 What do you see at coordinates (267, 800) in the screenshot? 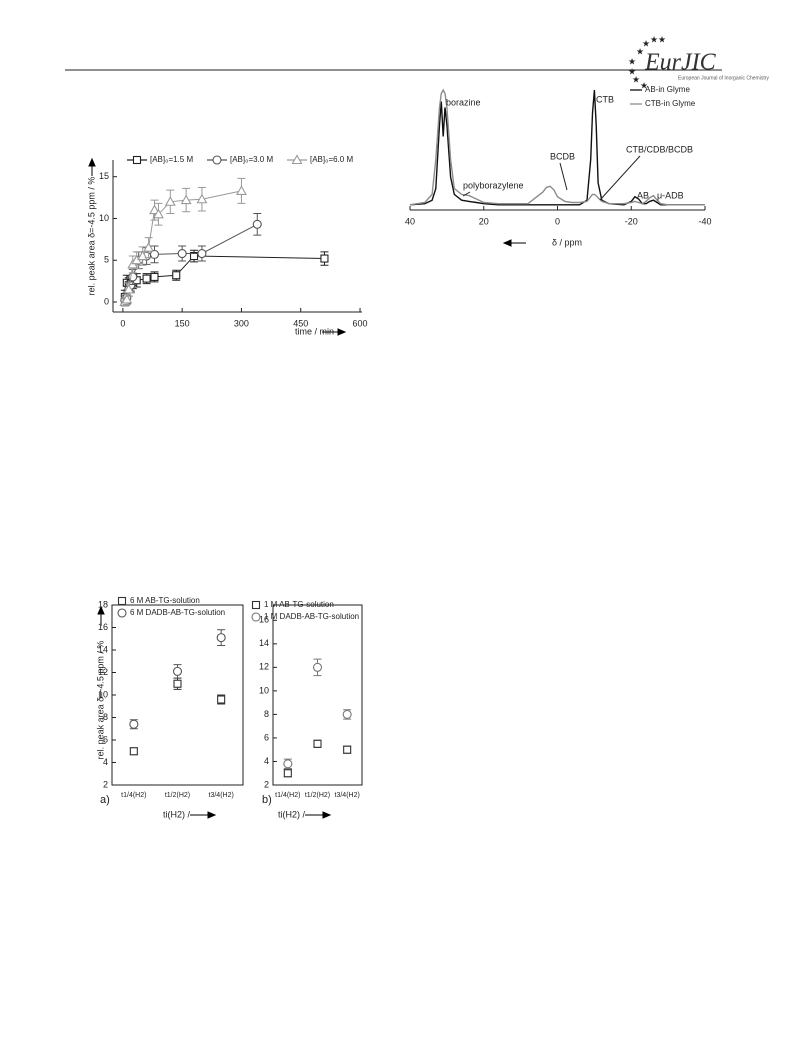
I see `panel-label: b)` at bounding box center [267, 800].